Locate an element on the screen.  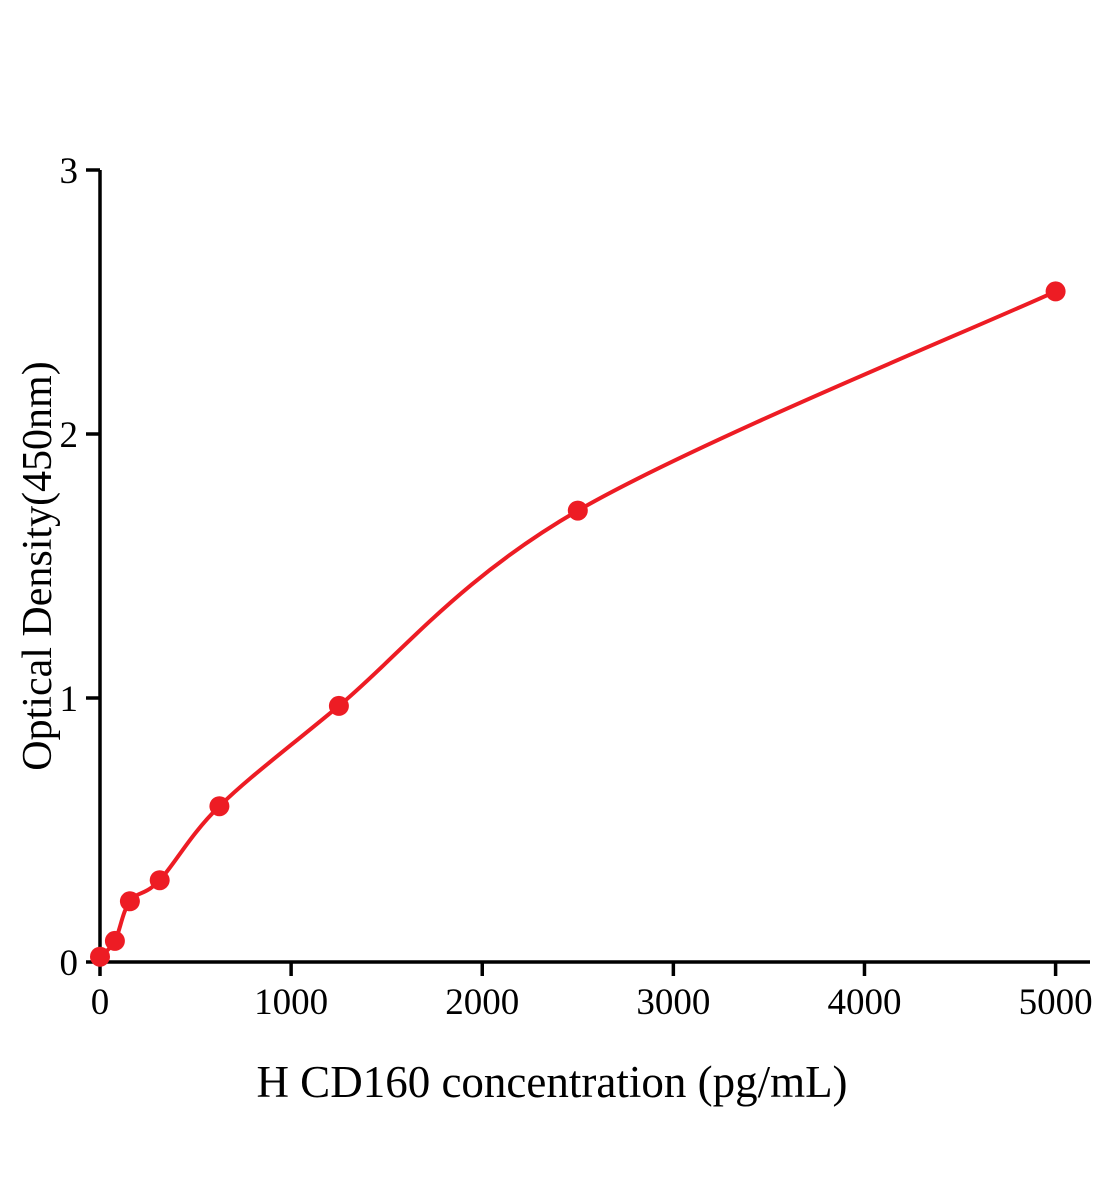
x-tick-label: 2000 is located at coordinates (482, 1002).